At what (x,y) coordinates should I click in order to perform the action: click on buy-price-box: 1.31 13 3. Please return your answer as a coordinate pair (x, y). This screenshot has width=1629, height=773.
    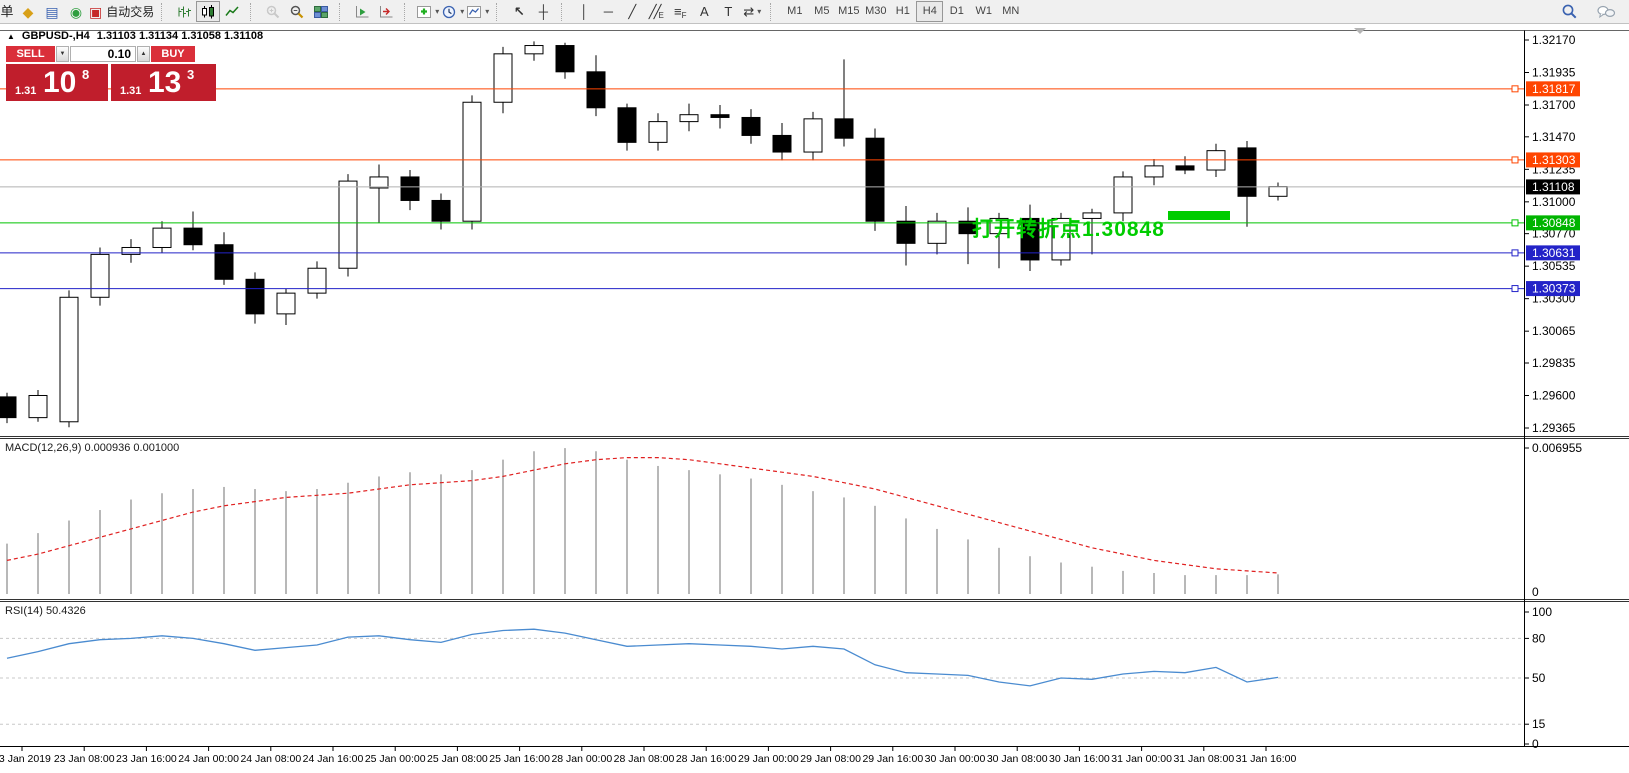
    Looking at the image, I should click on (163, 82).